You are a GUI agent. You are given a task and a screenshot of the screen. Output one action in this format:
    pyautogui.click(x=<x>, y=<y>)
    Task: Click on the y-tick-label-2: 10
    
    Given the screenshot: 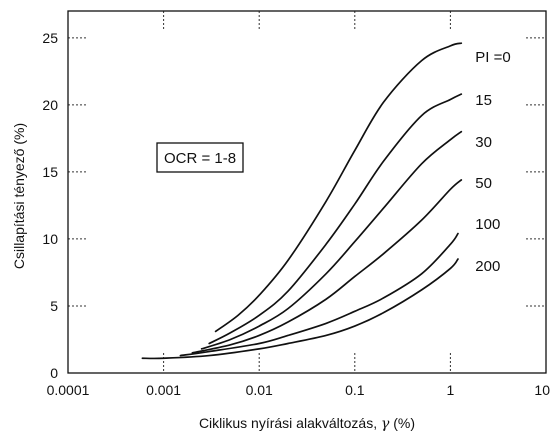 What is the action you would take?
    pyautogui.click(x=50, y=239)
    